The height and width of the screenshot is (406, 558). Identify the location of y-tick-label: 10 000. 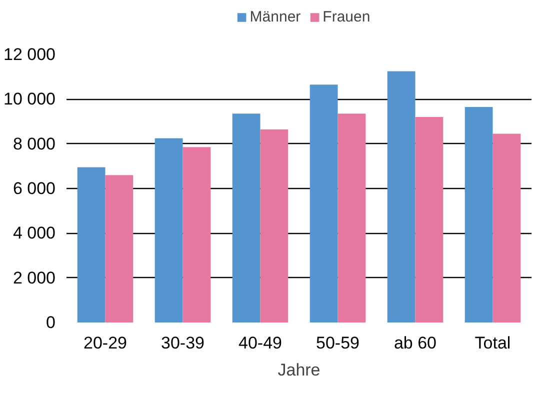
(30, 99).